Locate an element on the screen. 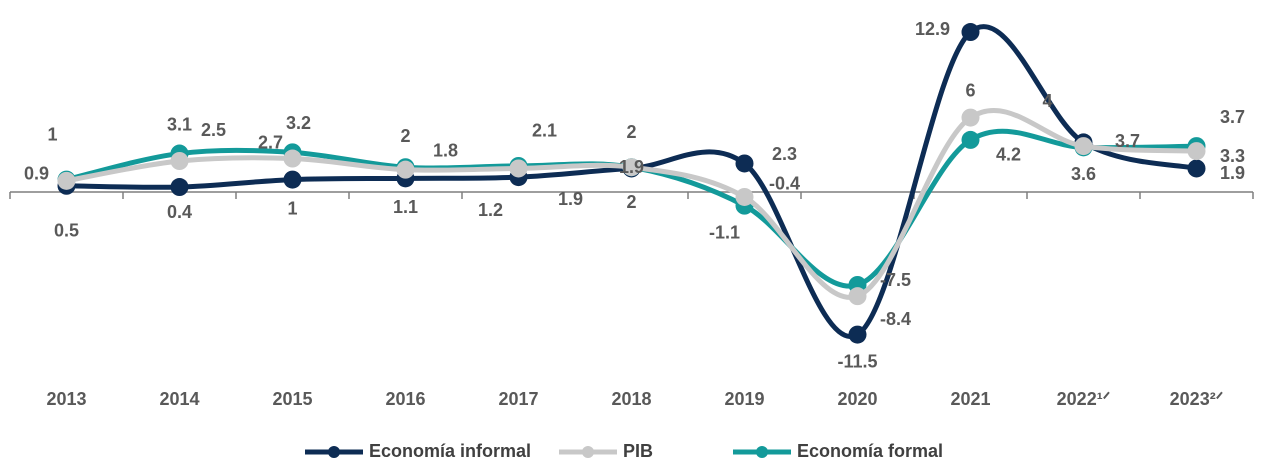  data-label: 4 is located at coordinates (1047, 101).